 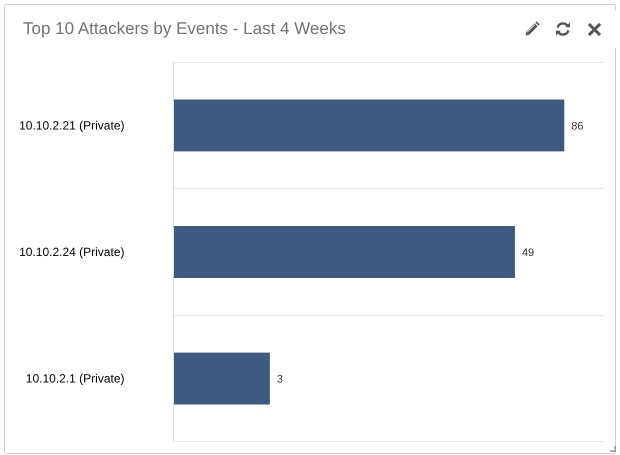 I want to click on data-label: 3, so click(x=280, y=380).